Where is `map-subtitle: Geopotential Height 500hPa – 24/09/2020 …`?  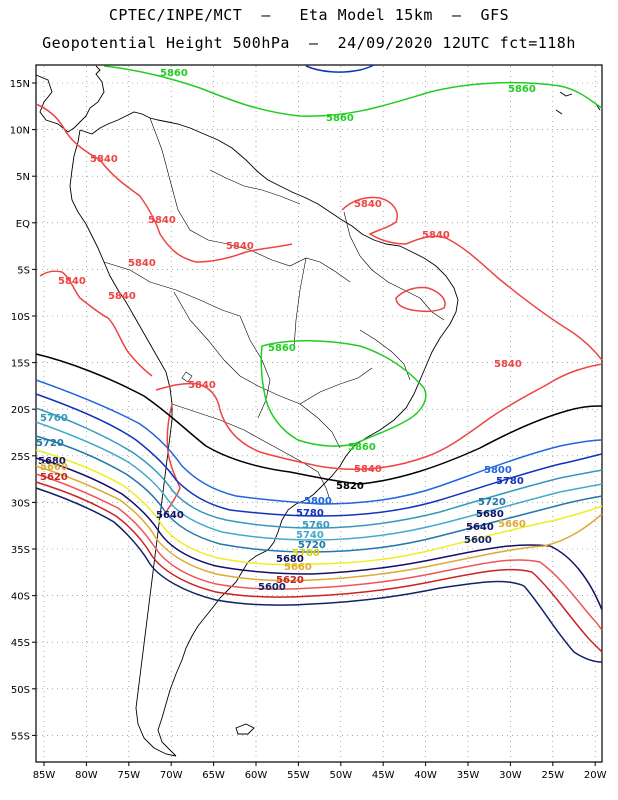 map-subtitle: Geopotential Height 500hPa – 24/09/2020 … is located at coordinates (309, 43).